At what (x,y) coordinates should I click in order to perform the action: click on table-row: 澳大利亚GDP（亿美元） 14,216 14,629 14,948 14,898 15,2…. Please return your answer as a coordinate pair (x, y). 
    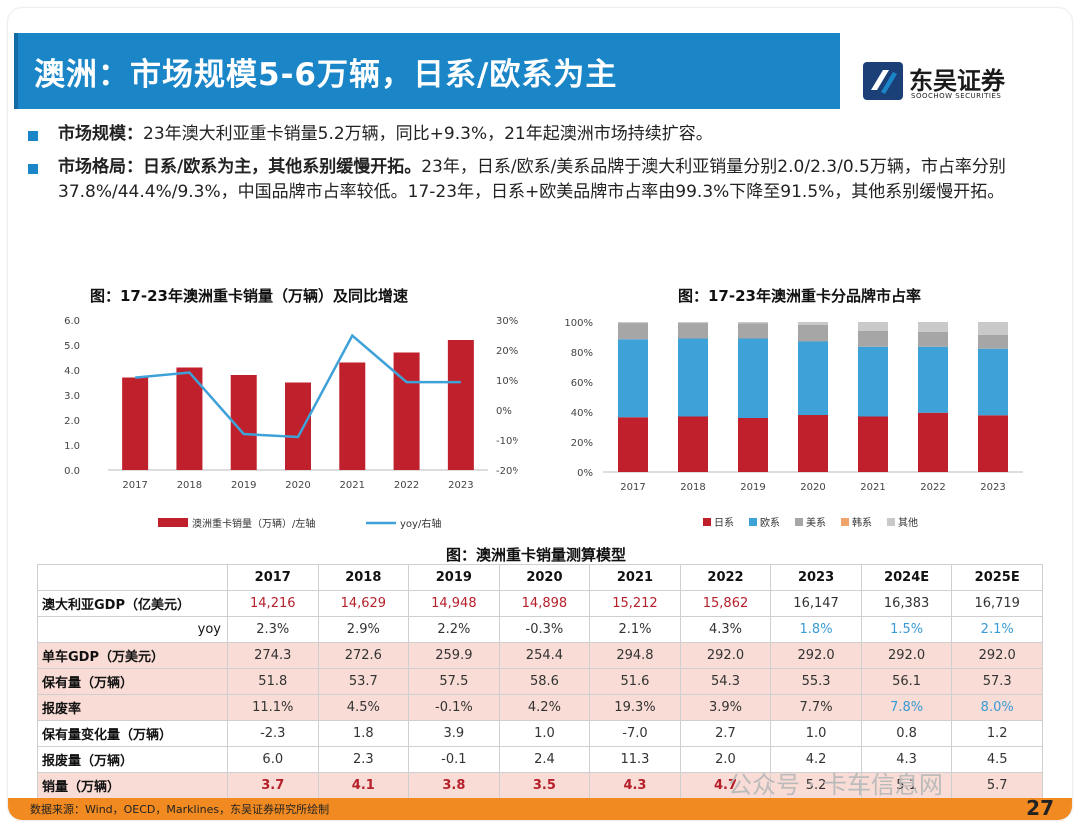
    Looking at the image, I should click on (540, 603).